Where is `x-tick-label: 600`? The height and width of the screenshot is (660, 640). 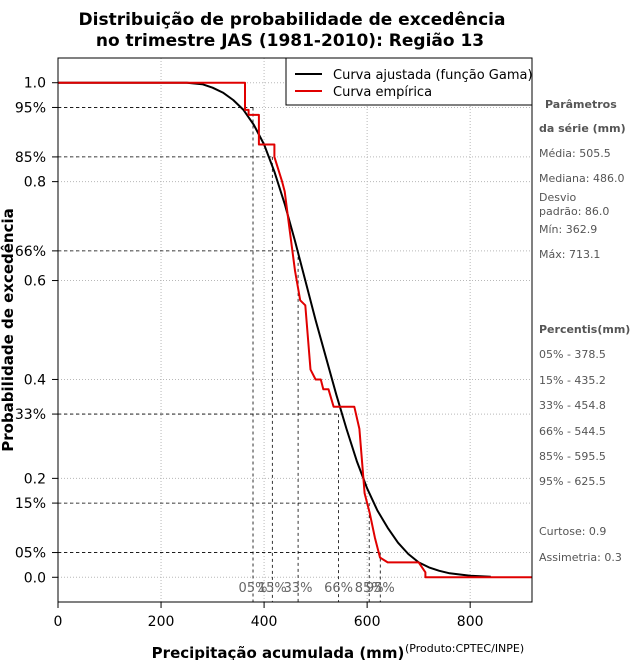
x-tick-label: 600 is located at coordinates (367, 622).